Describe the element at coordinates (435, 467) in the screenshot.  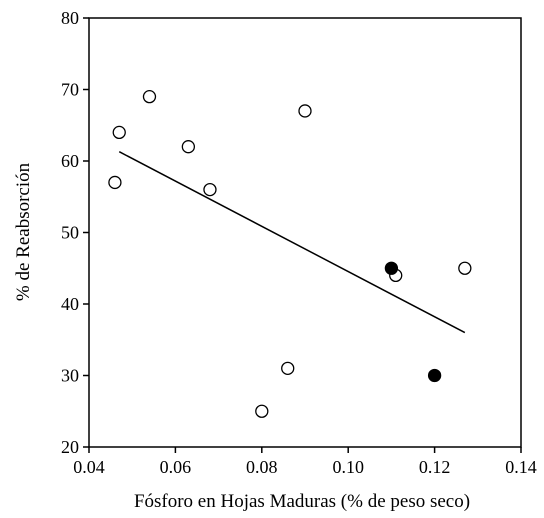
I see `x-tick-label: 0.12` at that location.